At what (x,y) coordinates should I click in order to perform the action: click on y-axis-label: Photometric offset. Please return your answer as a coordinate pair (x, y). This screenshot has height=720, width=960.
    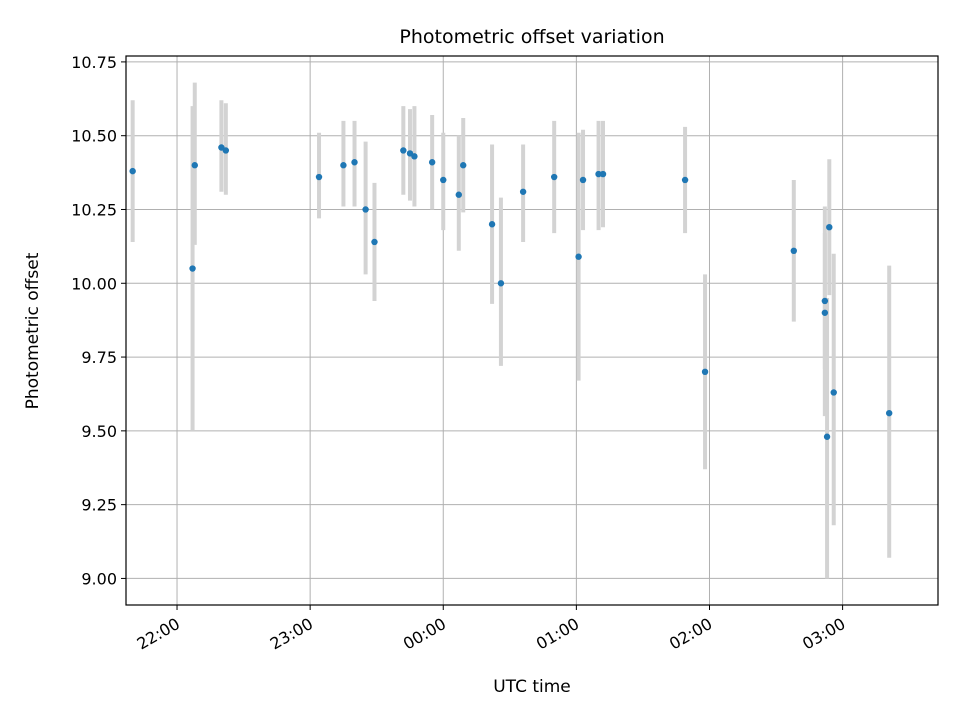
    Looking at the image, I should click on (33, 330).